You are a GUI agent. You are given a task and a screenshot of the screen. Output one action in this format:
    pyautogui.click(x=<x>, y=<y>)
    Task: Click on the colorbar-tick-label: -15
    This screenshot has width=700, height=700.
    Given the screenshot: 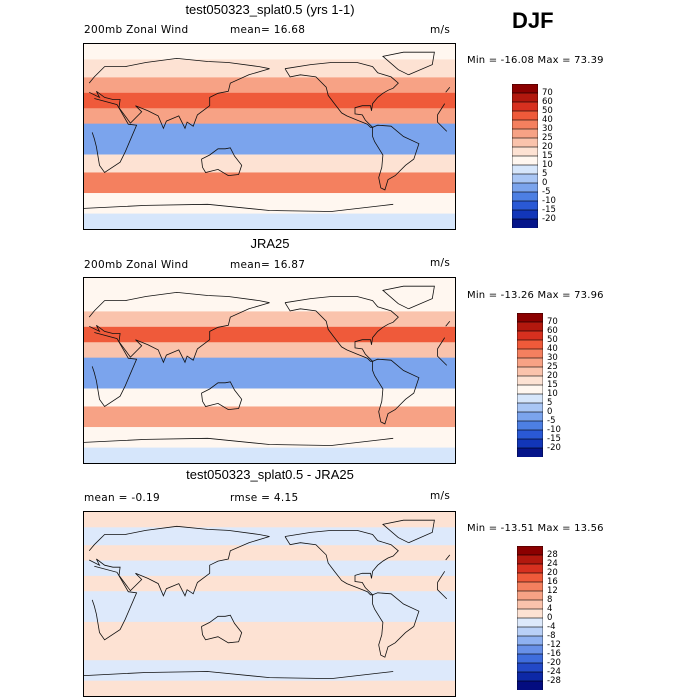 What is the action you would take?
    pyautogui.click(x=549, y=210)
    